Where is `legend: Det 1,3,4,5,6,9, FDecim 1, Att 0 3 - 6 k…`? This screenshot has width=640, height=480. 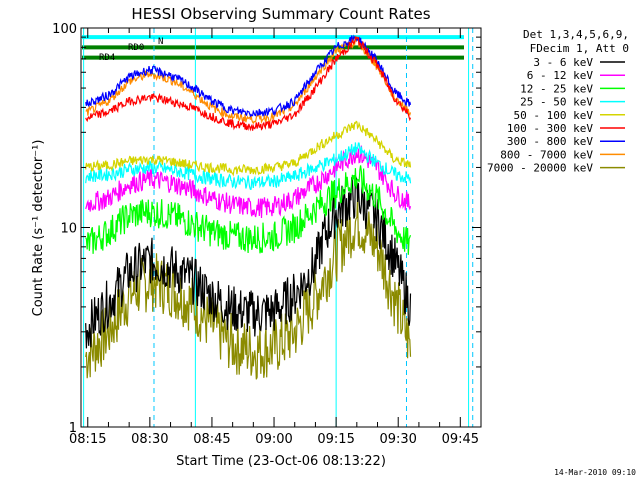
legend: Det 1,3,4,5,6,9, FDecim 1, Att 0 3 - 6 k… is located at coordinates (558, 101).